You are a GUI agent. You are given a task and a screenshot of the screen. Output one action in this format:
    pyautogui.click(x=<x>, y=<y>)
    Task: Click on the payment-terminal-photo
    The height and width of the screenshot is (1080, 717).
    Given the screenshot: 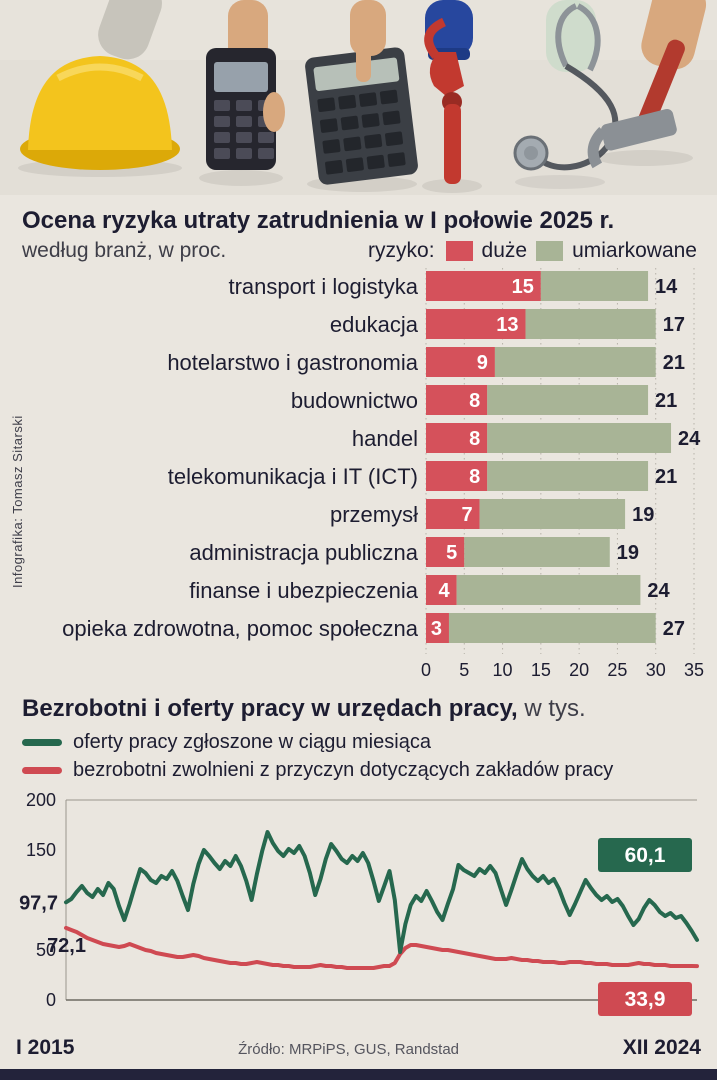 What is the action you would take?
    pyautogui.click(x=242, y=93)
    